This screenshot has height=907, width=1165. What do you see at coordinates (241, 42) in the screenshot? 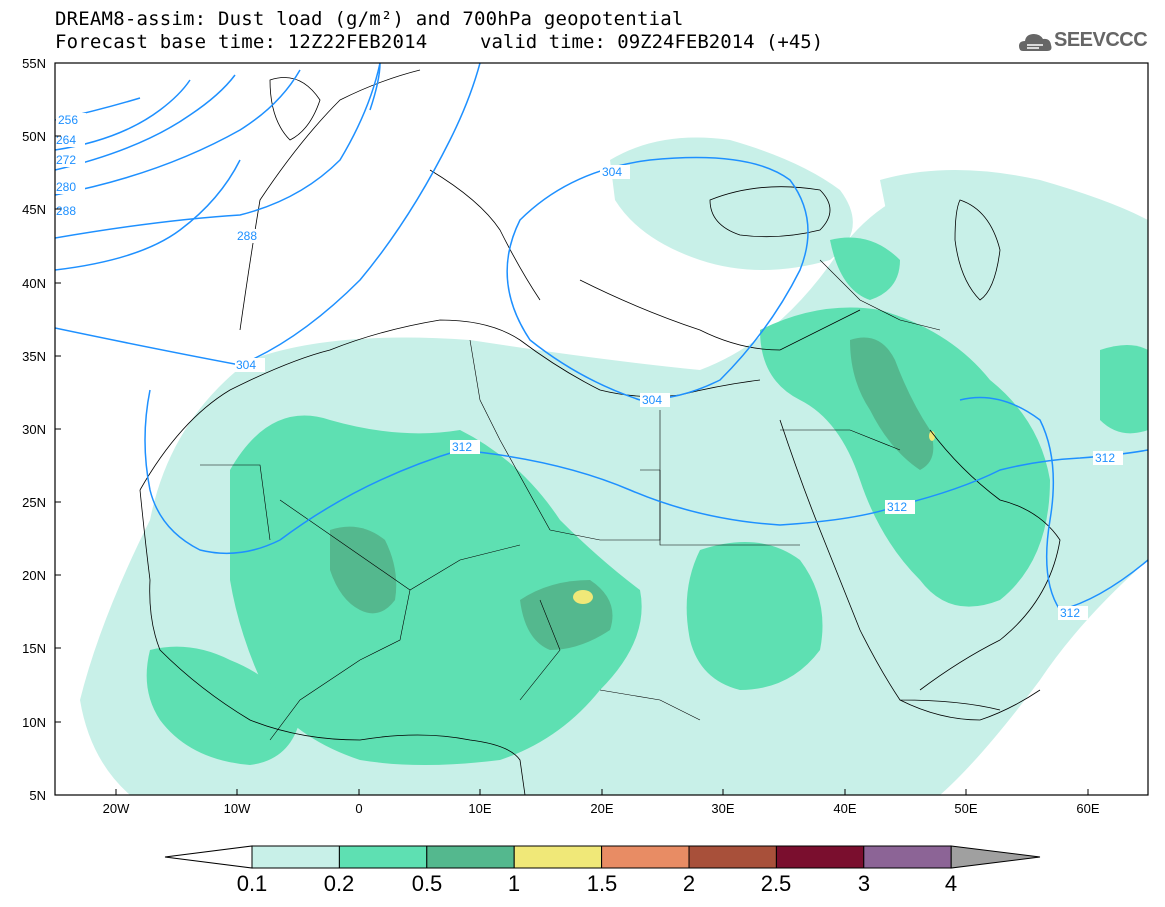
I see `forecast-base-time: Forecast base time: 12Z22FEB2014` at bounding box center [241, 42].